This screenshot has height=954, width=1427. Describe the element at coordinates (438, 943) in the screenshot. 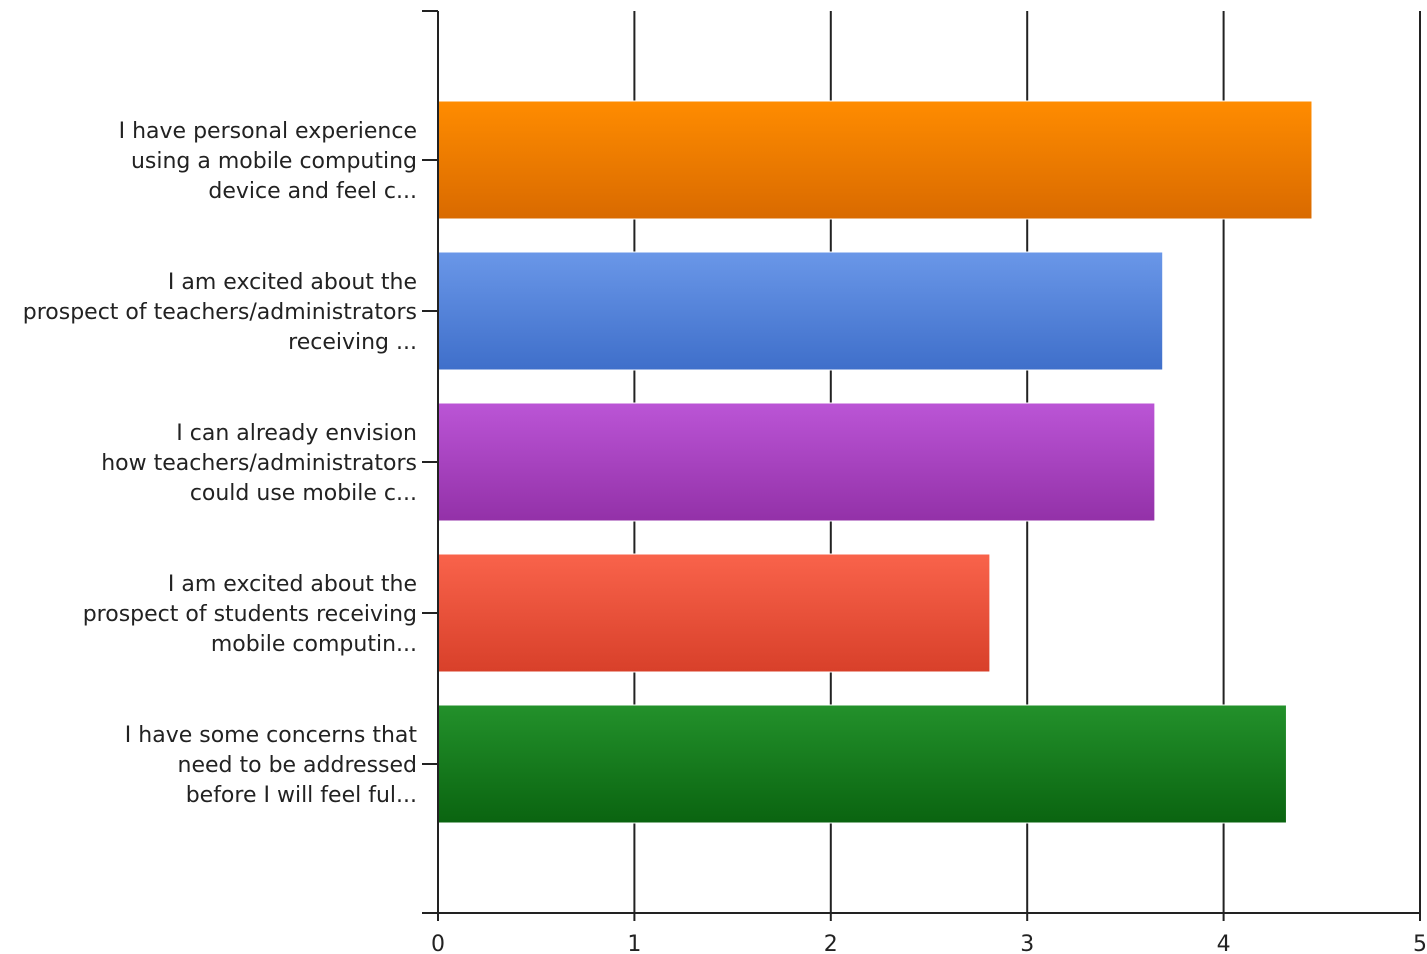

I see `x-tick-label-0: 0` at that location.